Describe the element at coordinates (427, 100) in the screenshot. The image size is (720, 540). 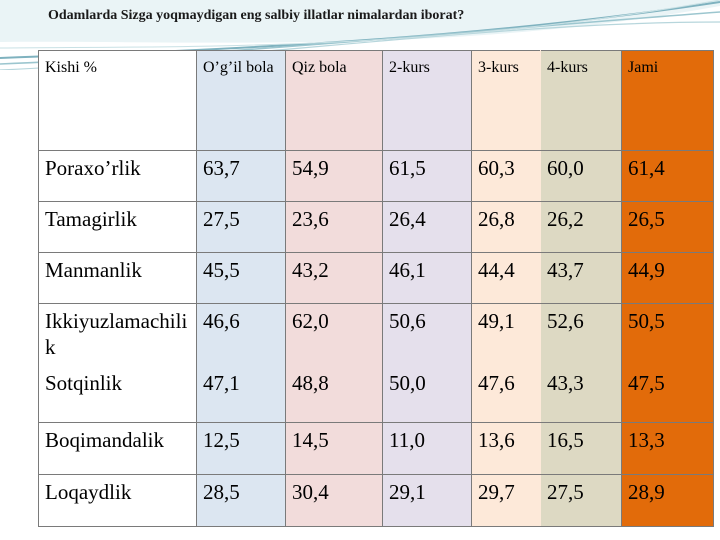
I see `header-cell: 2-kurs` at that location.